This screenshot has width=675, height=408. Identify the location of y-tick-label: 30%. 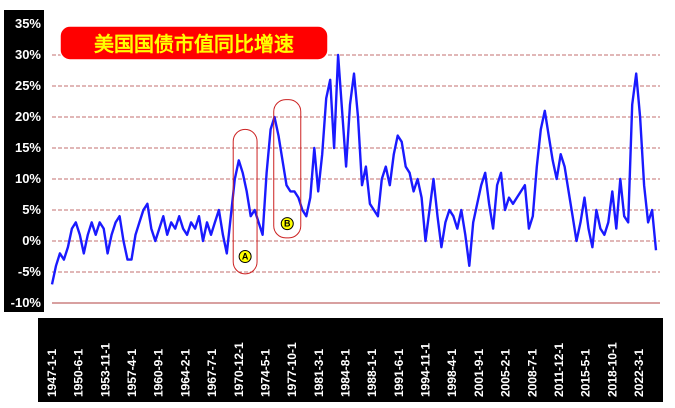
(28, 54).